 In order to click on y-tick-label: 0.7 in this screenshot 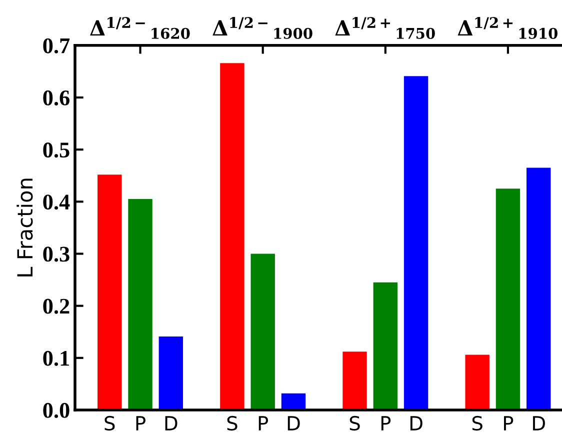, I will do `click(56, 46)`.